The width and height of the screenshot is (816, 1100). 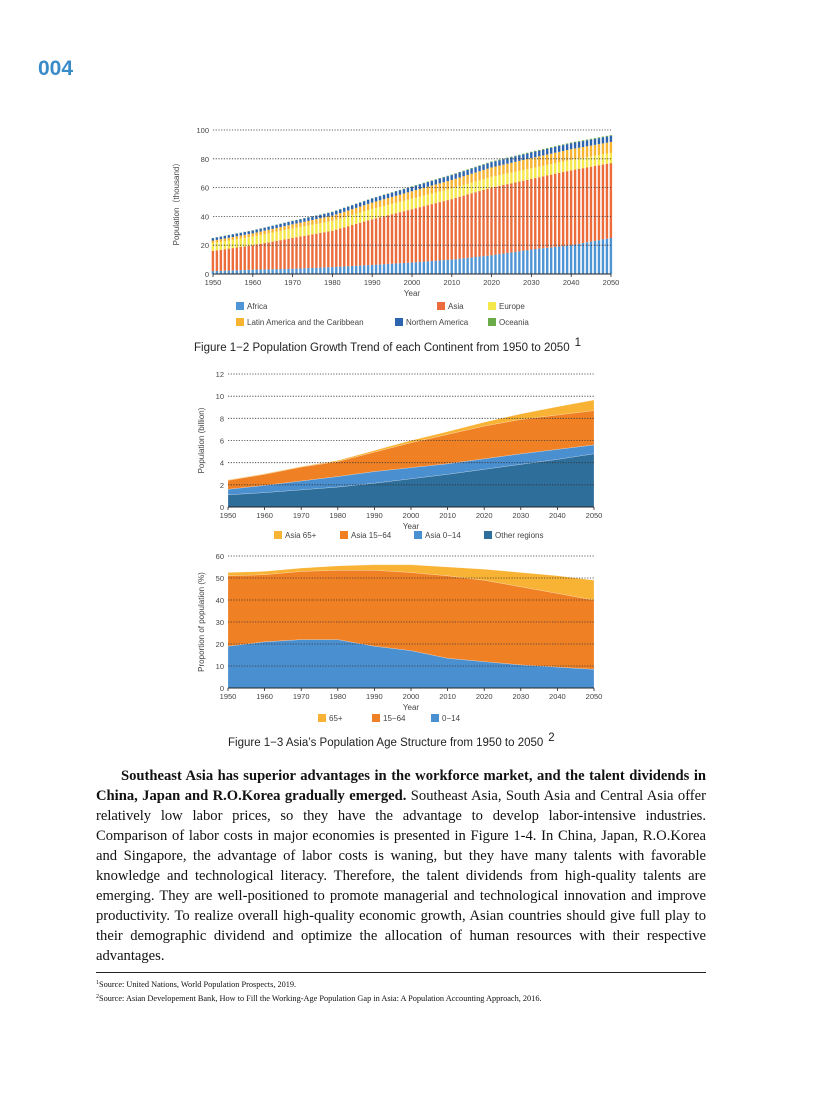 I want to click on bar-oceania-2045, so click(x=591, y=139).